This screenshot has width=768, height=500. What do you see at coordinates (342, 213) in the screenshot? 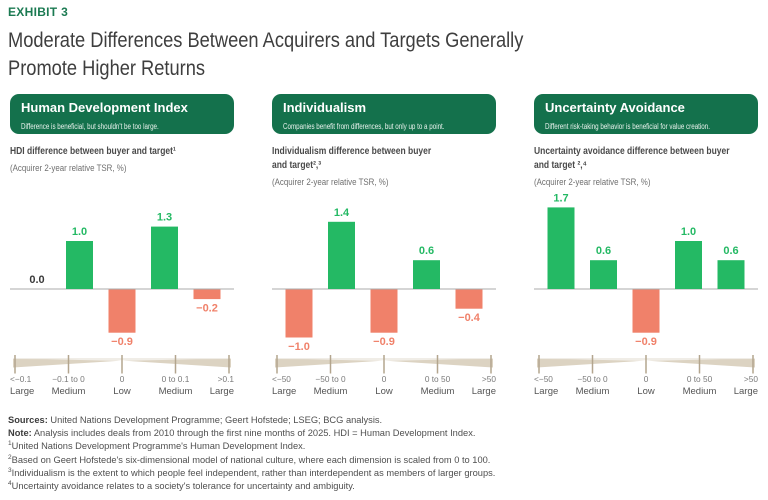
I see `svg-text: 1.4` at bounding box center [342, 213].